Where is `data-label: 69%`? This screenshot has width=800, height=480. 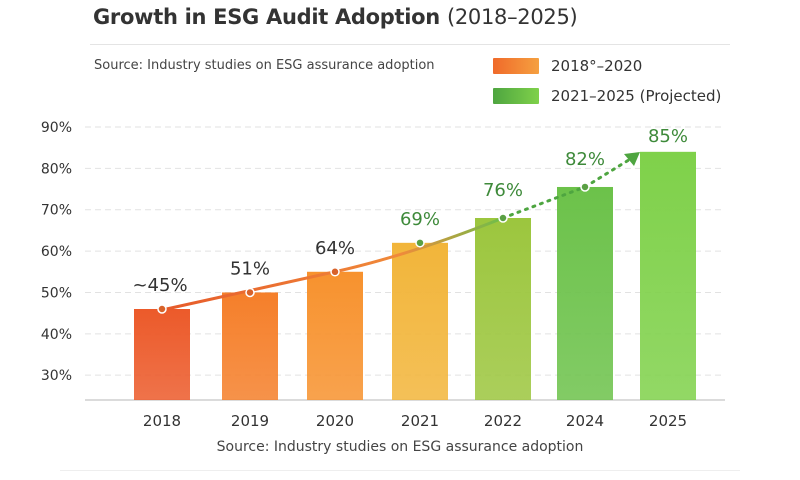 data-label: 69% is located at coordinates (420, 219).